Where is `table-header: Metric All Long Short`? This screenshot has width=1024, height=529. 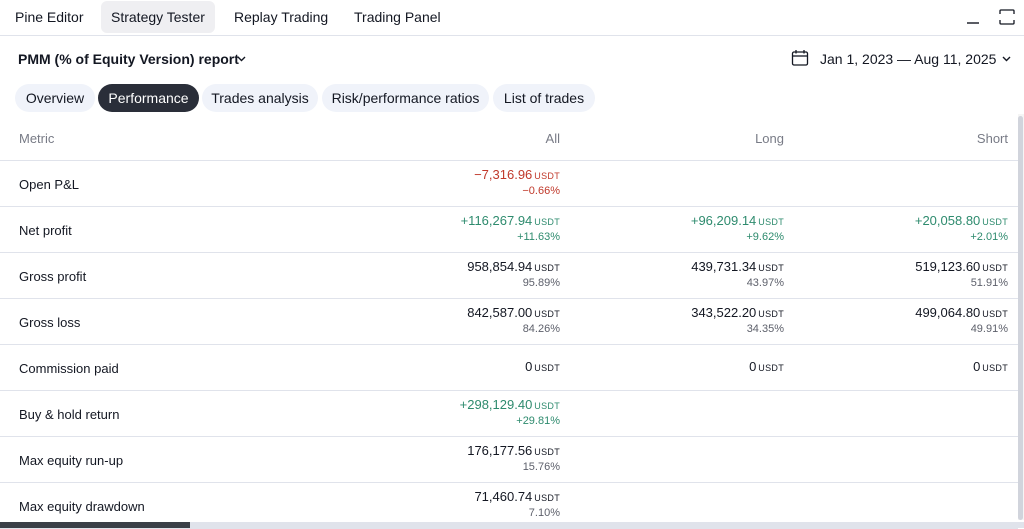
table-header: Metric All Long Short is located at coordinates (509, 139).